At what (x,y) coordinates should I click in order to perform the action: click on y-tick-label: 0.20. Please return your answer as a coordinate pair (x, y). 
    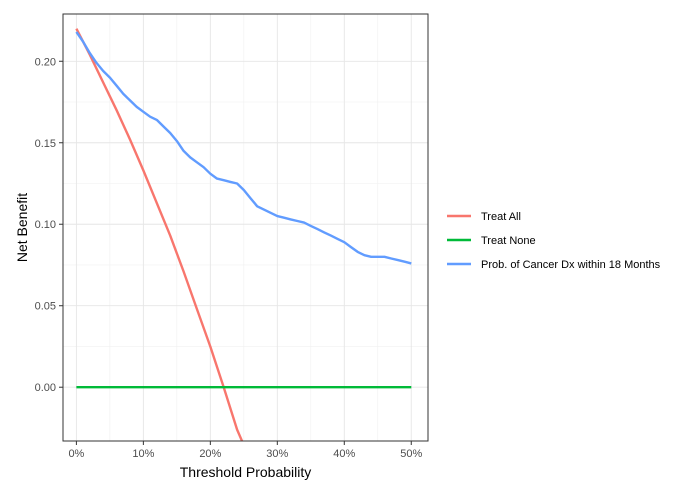
    Looking at the image, I should click on (45, 62).